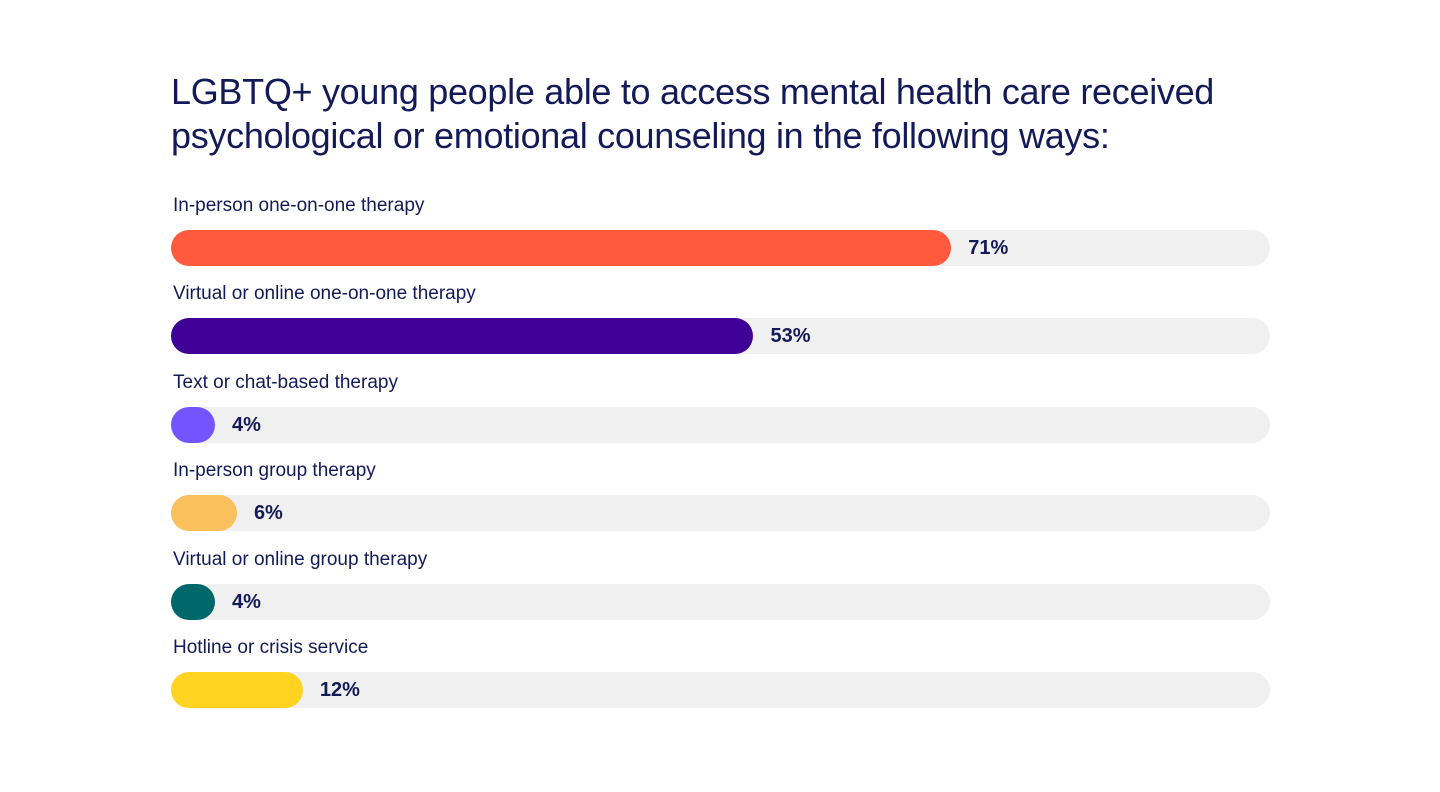 The image size is (1440, 792). I want to click on category-label: Hotline or crisis service, so click(271, 647).